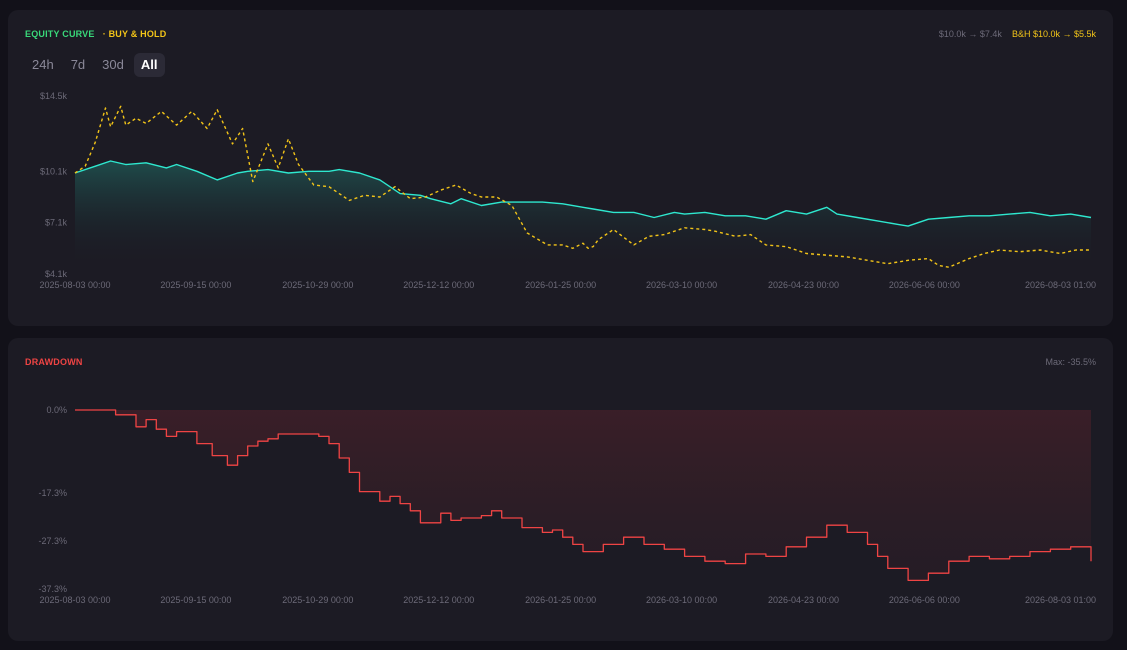 The image size is (1127, 650). I want to click on drawdown-max: Max: -35.5%, so click(1070, 362).